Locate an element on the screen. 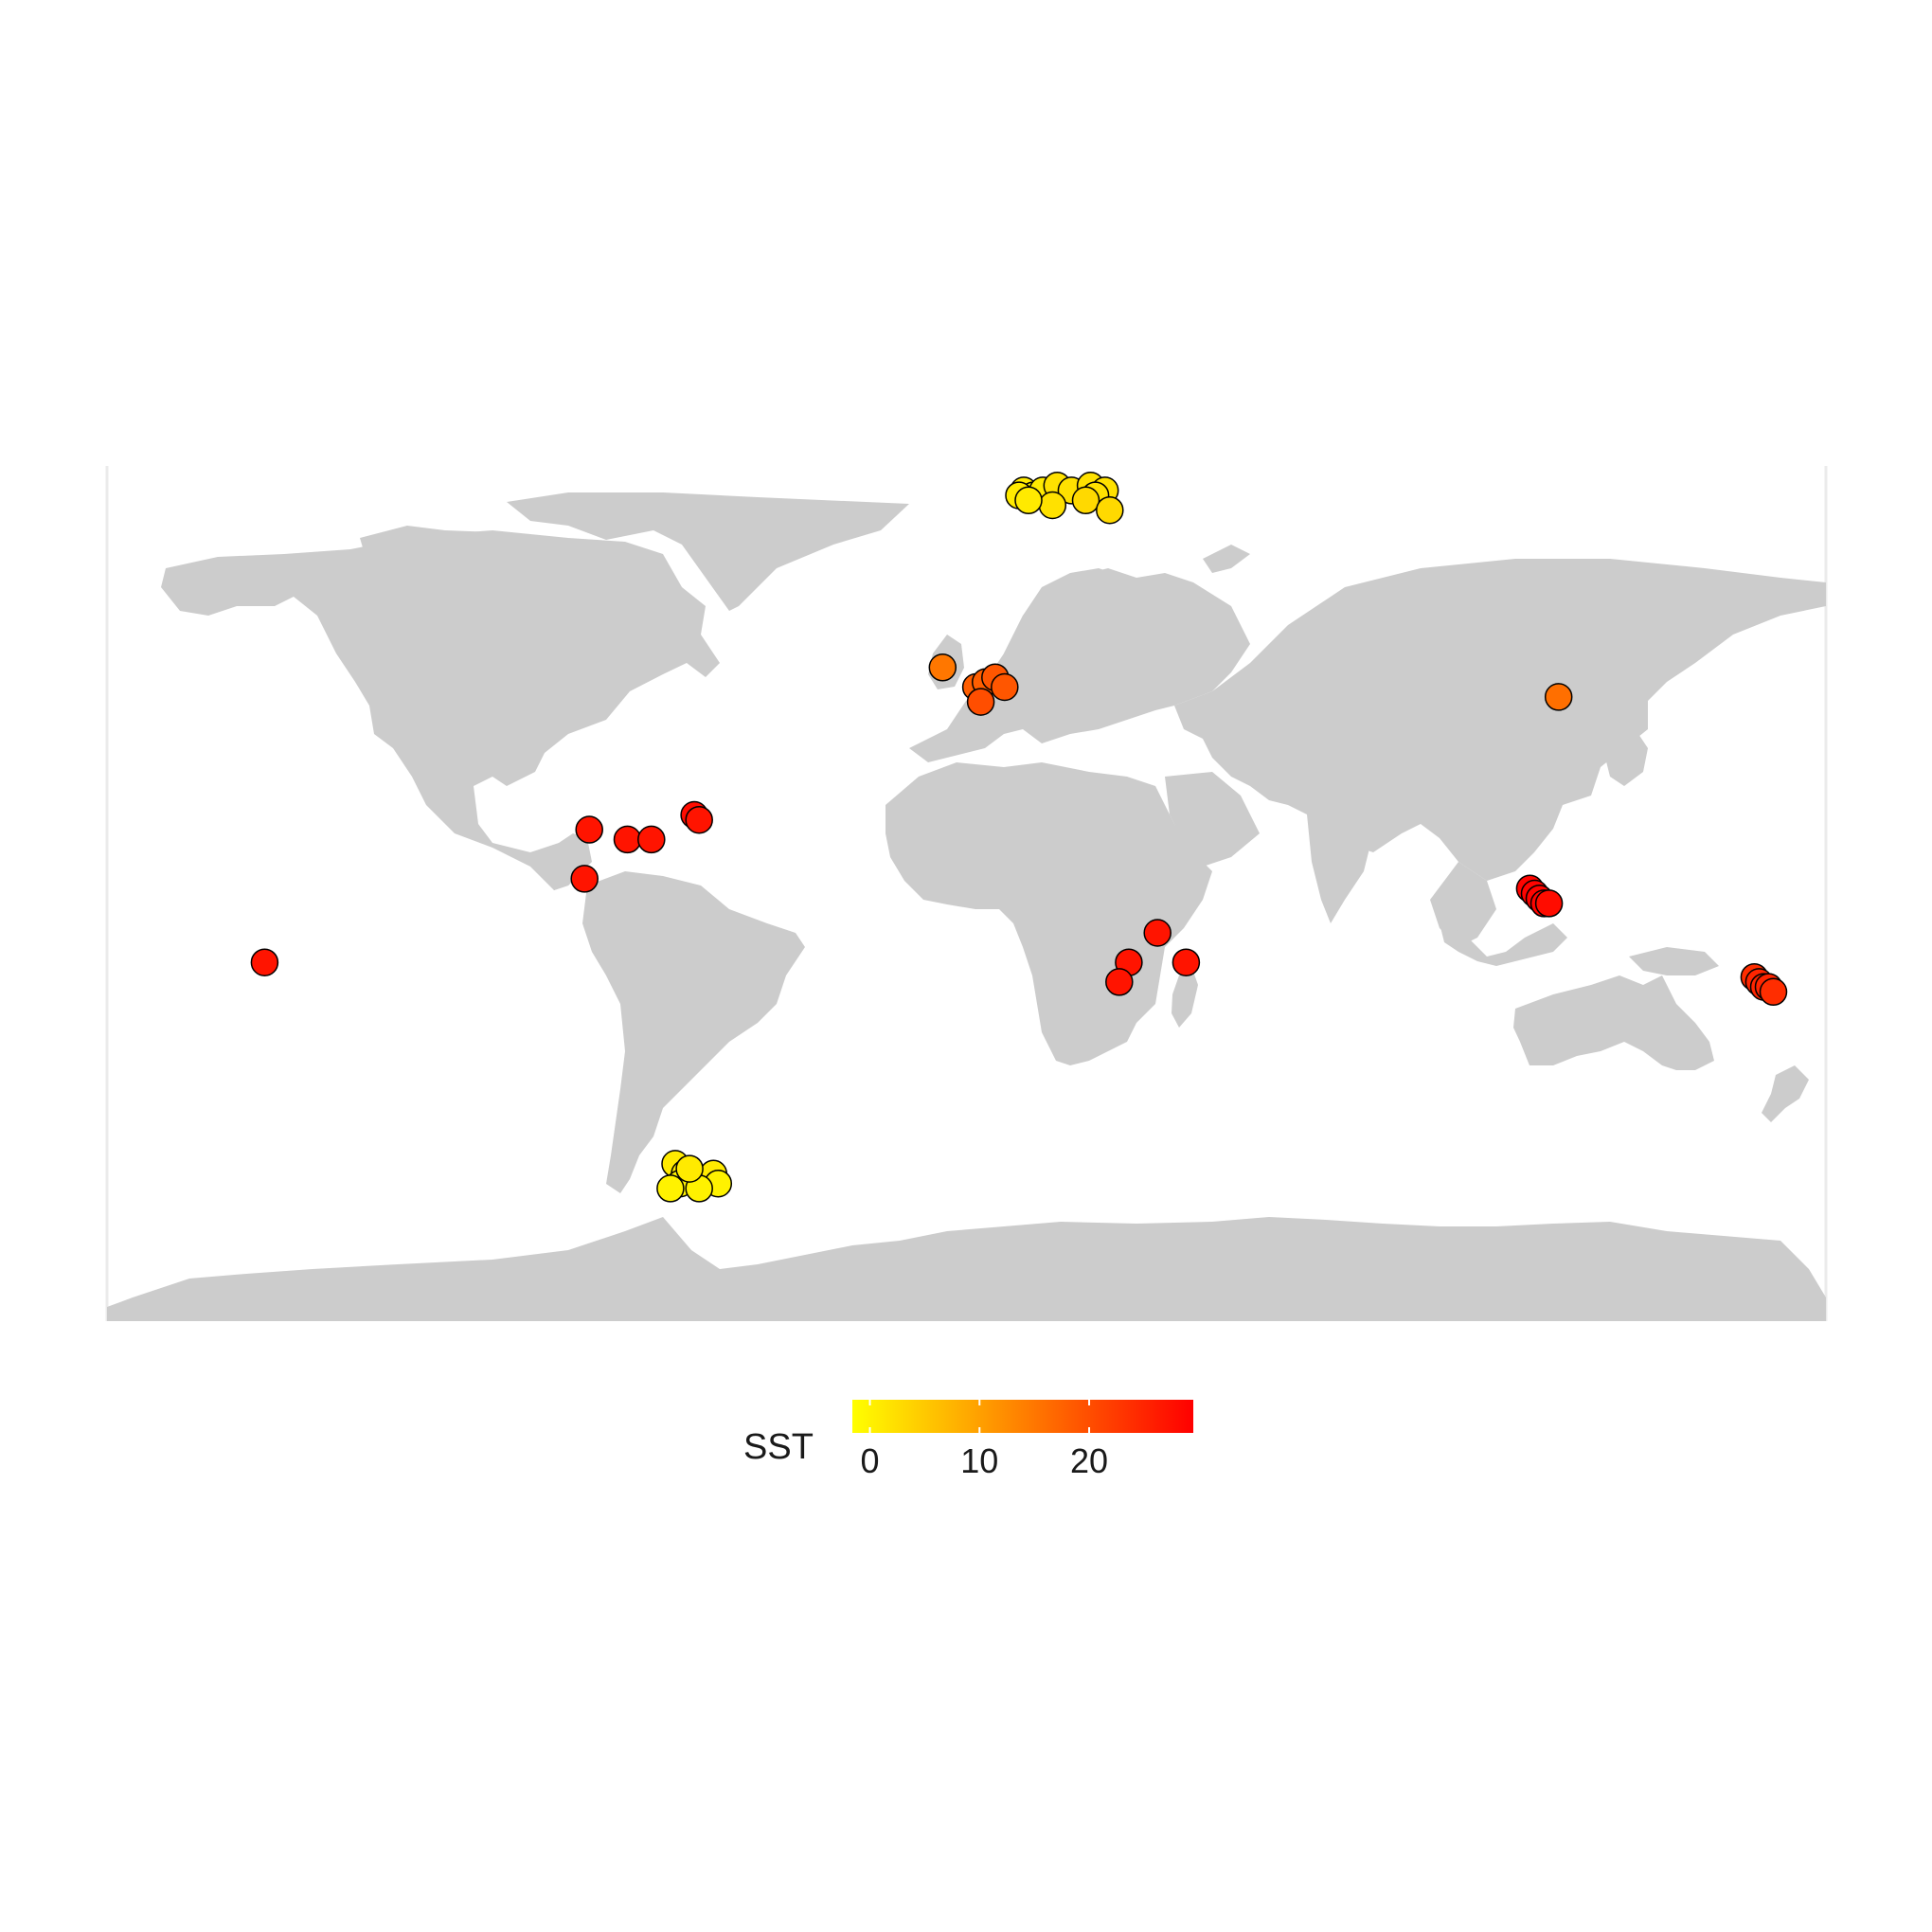 This screenshot has width=1932, height=1932. land-south-america is located at coordinates (693, 1032).